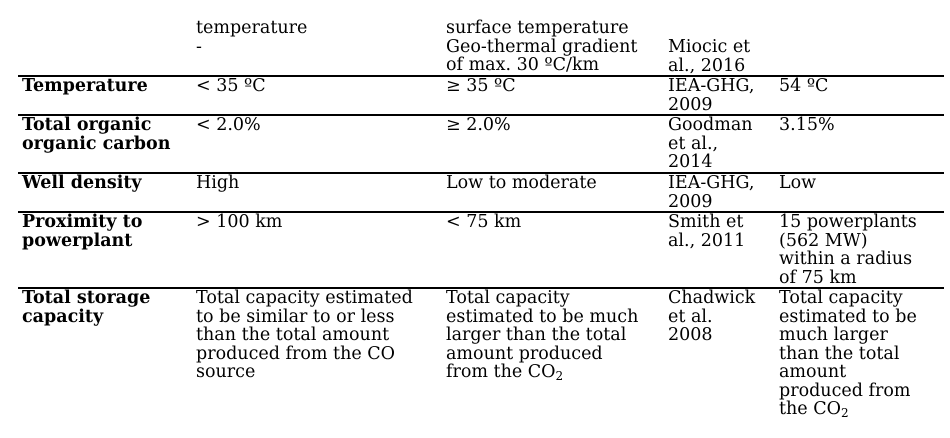 Image resolution: width=950 pixels, height=438 pixels. Describe the element at coordinates (228, 125) in the screenshot. I see `cell-unsuitable: < 2.0%` at that location.